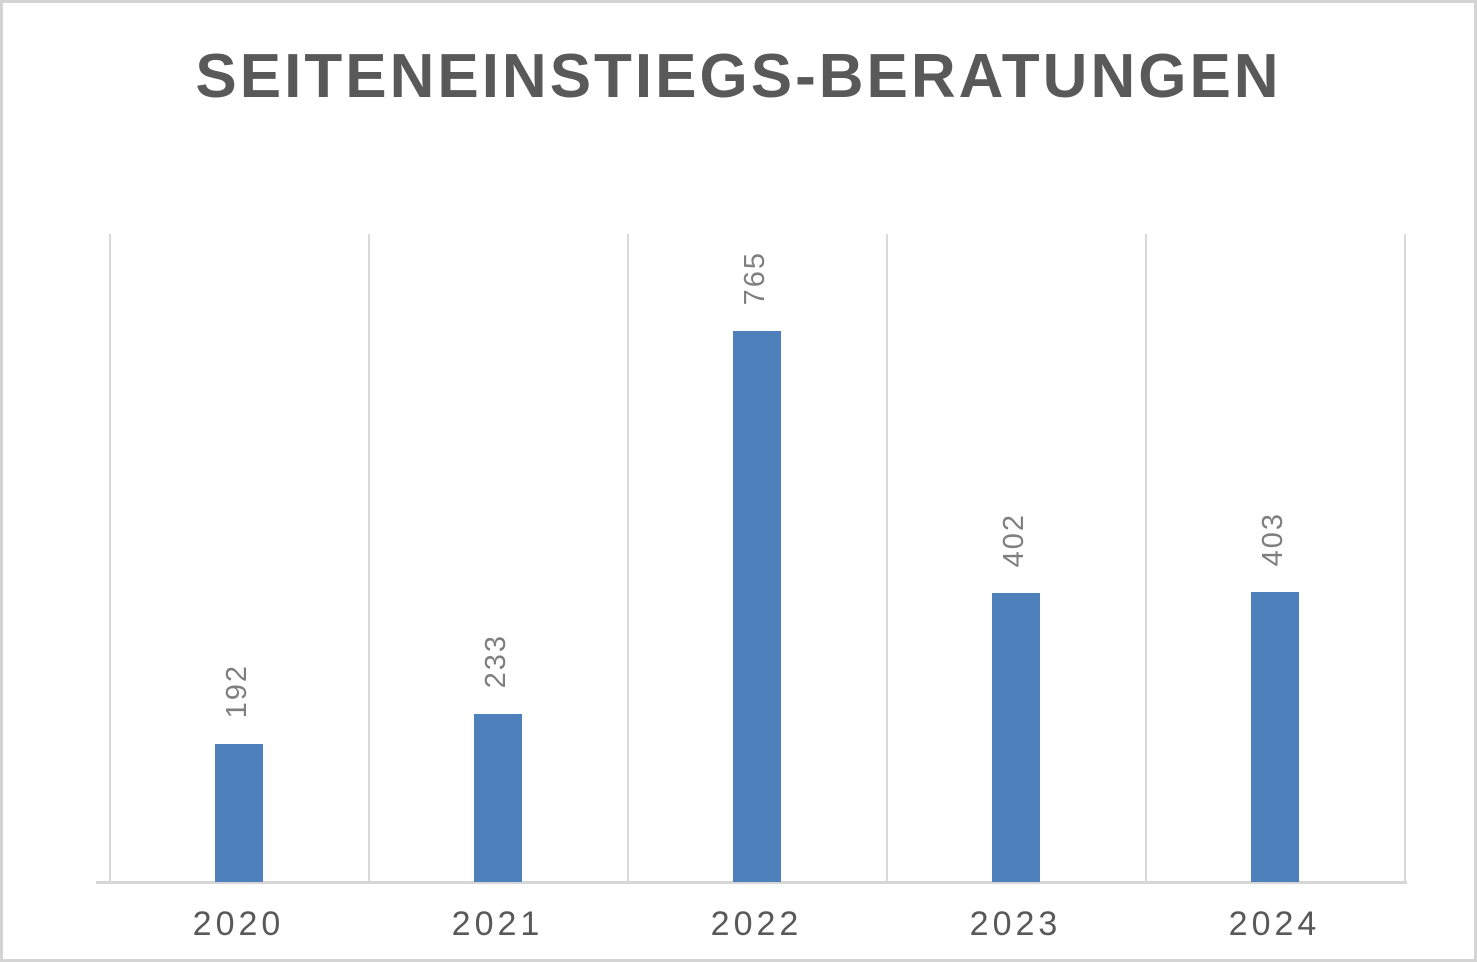  Describe the element at coordinates (1015, 924) in the screenshot. I see `x-axis-label-2023: 2023` at that location.